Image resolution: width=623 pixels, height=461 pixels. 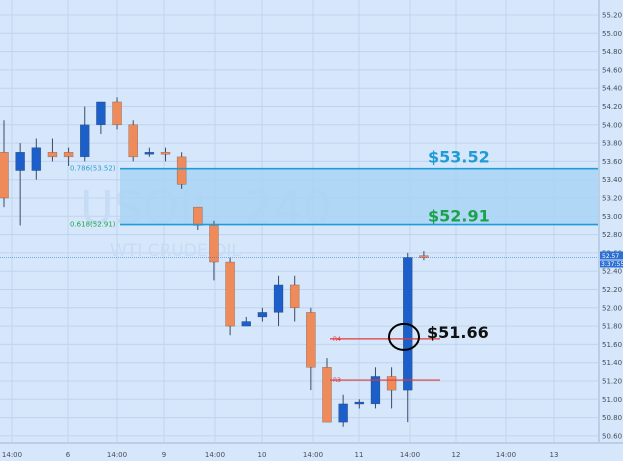 I want to click on watermark-subtitle: WTI CRUDE OIL, so click(x=175, y=251).